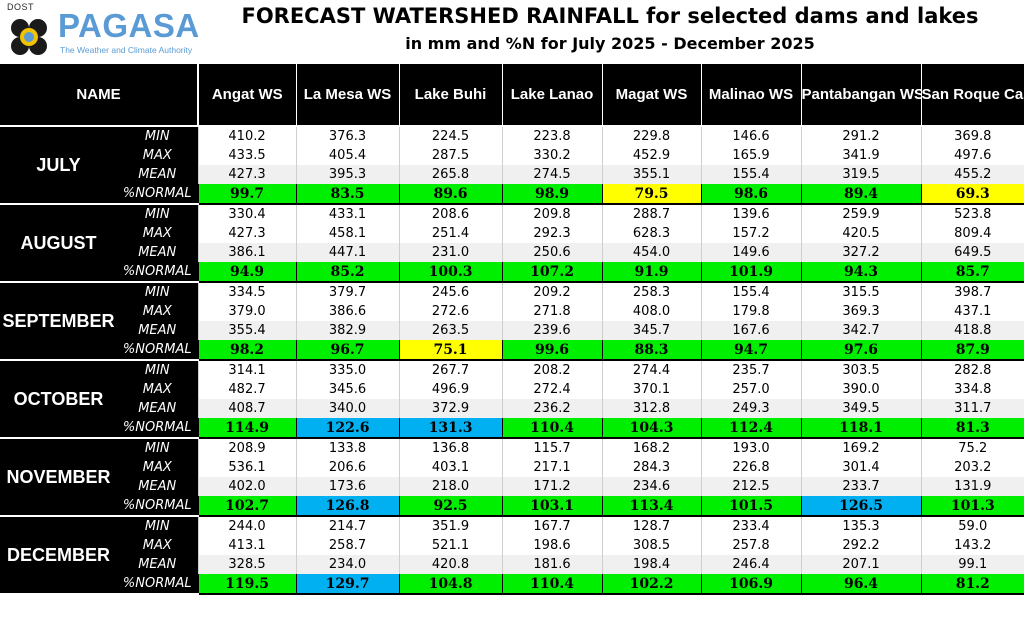 This screenshot has height=618, width=1024. I want to click on rainfall-cell: 386.6, so click(347, 311).